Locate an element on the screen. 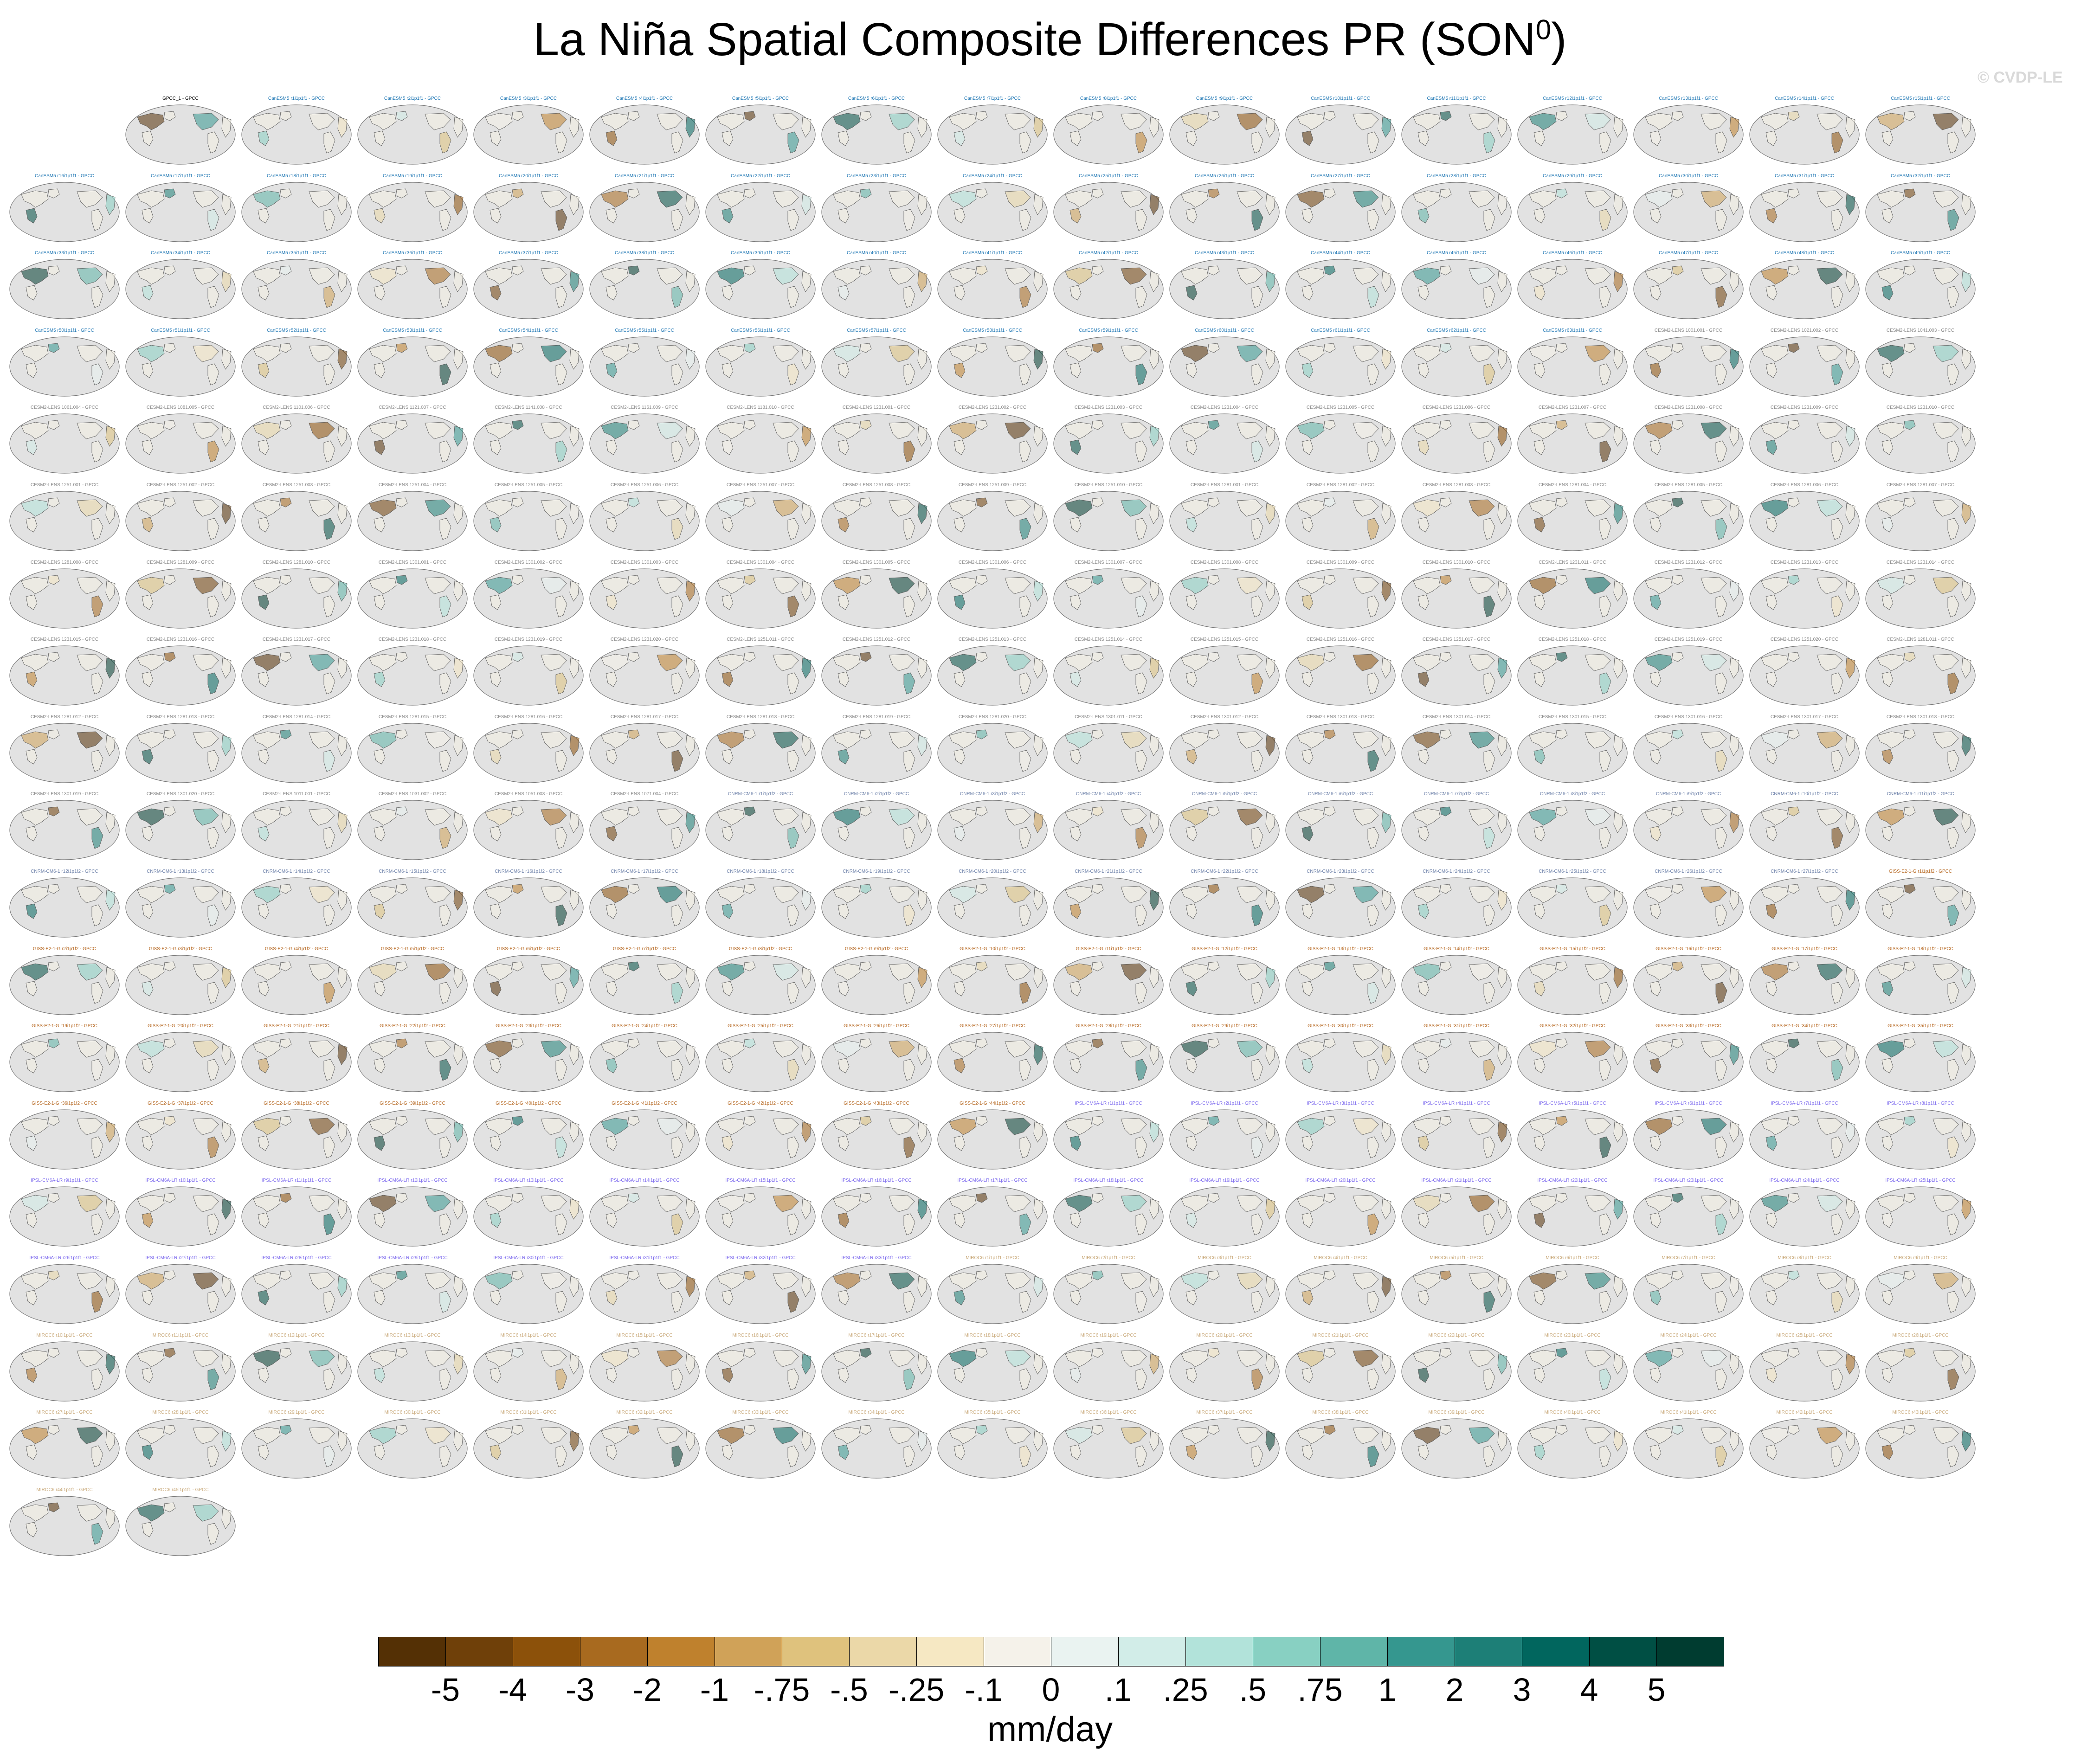 Image resolution: width=2100 pixels, height=1763 pixels. map-panel: GISS-E2-1-G r35i1p1f2 - GPCC is located at coordinates (1921, 1062).